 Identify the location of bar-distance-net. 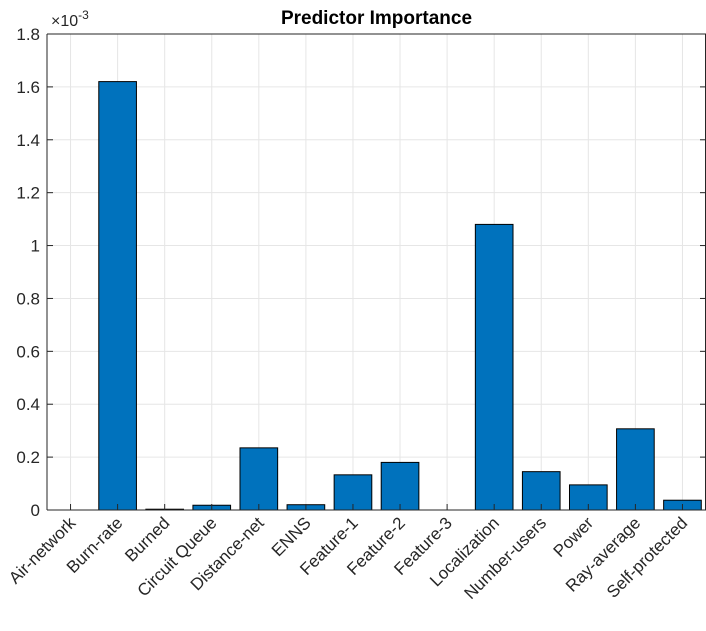
(259, 479).